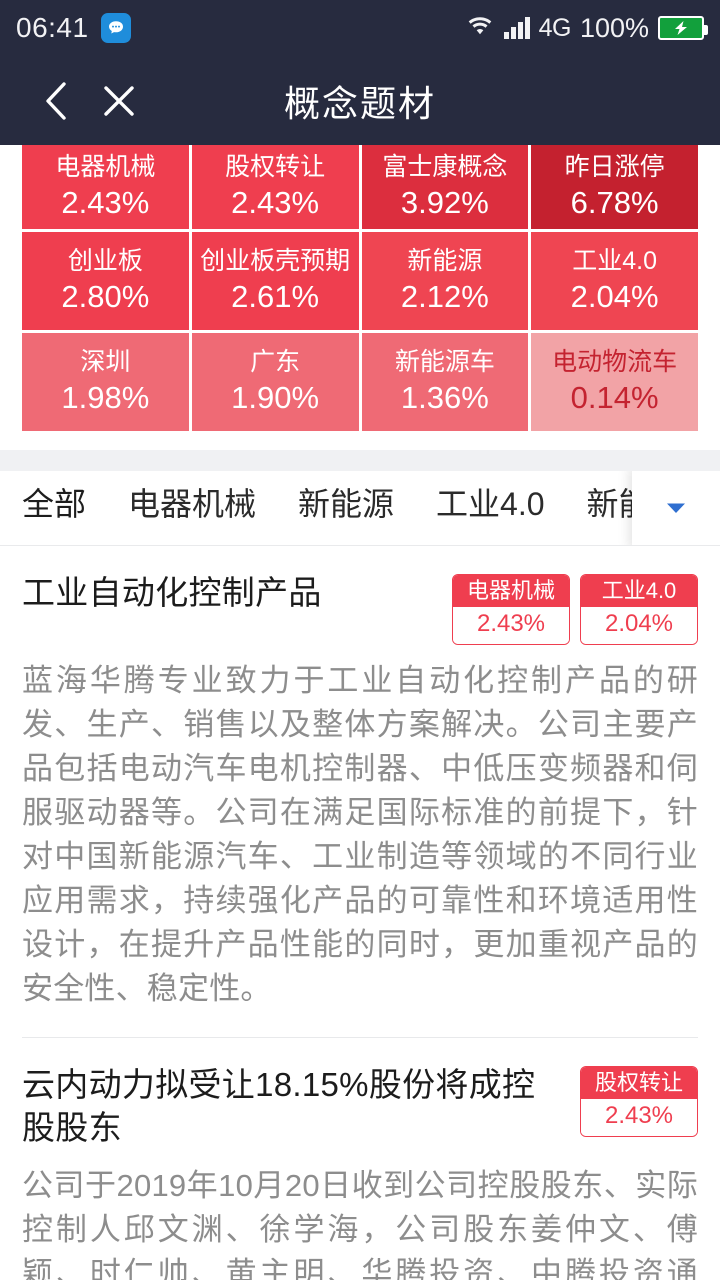  What do you see at coordinates (360, 608) in the screenshot?
I see `article-header: 工业自动化控制产品 电器机械 2.43% 工业4.0 2.04%` at bounding box center [360, 608].